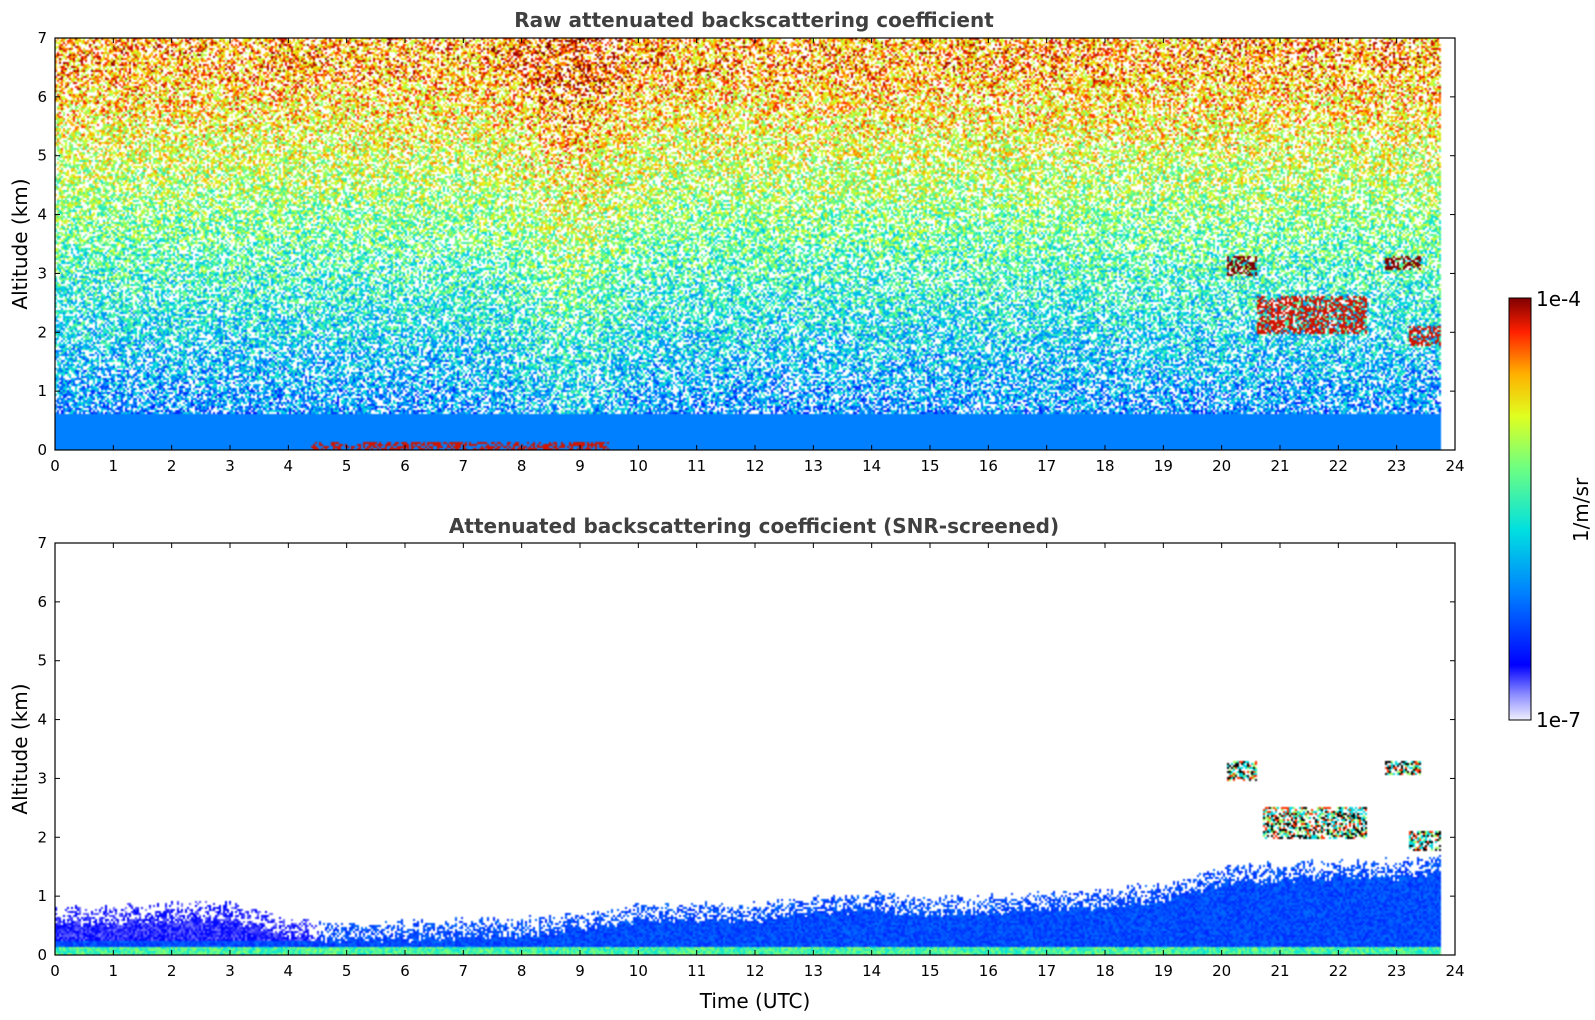  Describe the element at coordinates (1558, 299) in the screenshot. I see `colorbar-max-label: 1e-4` at that location.